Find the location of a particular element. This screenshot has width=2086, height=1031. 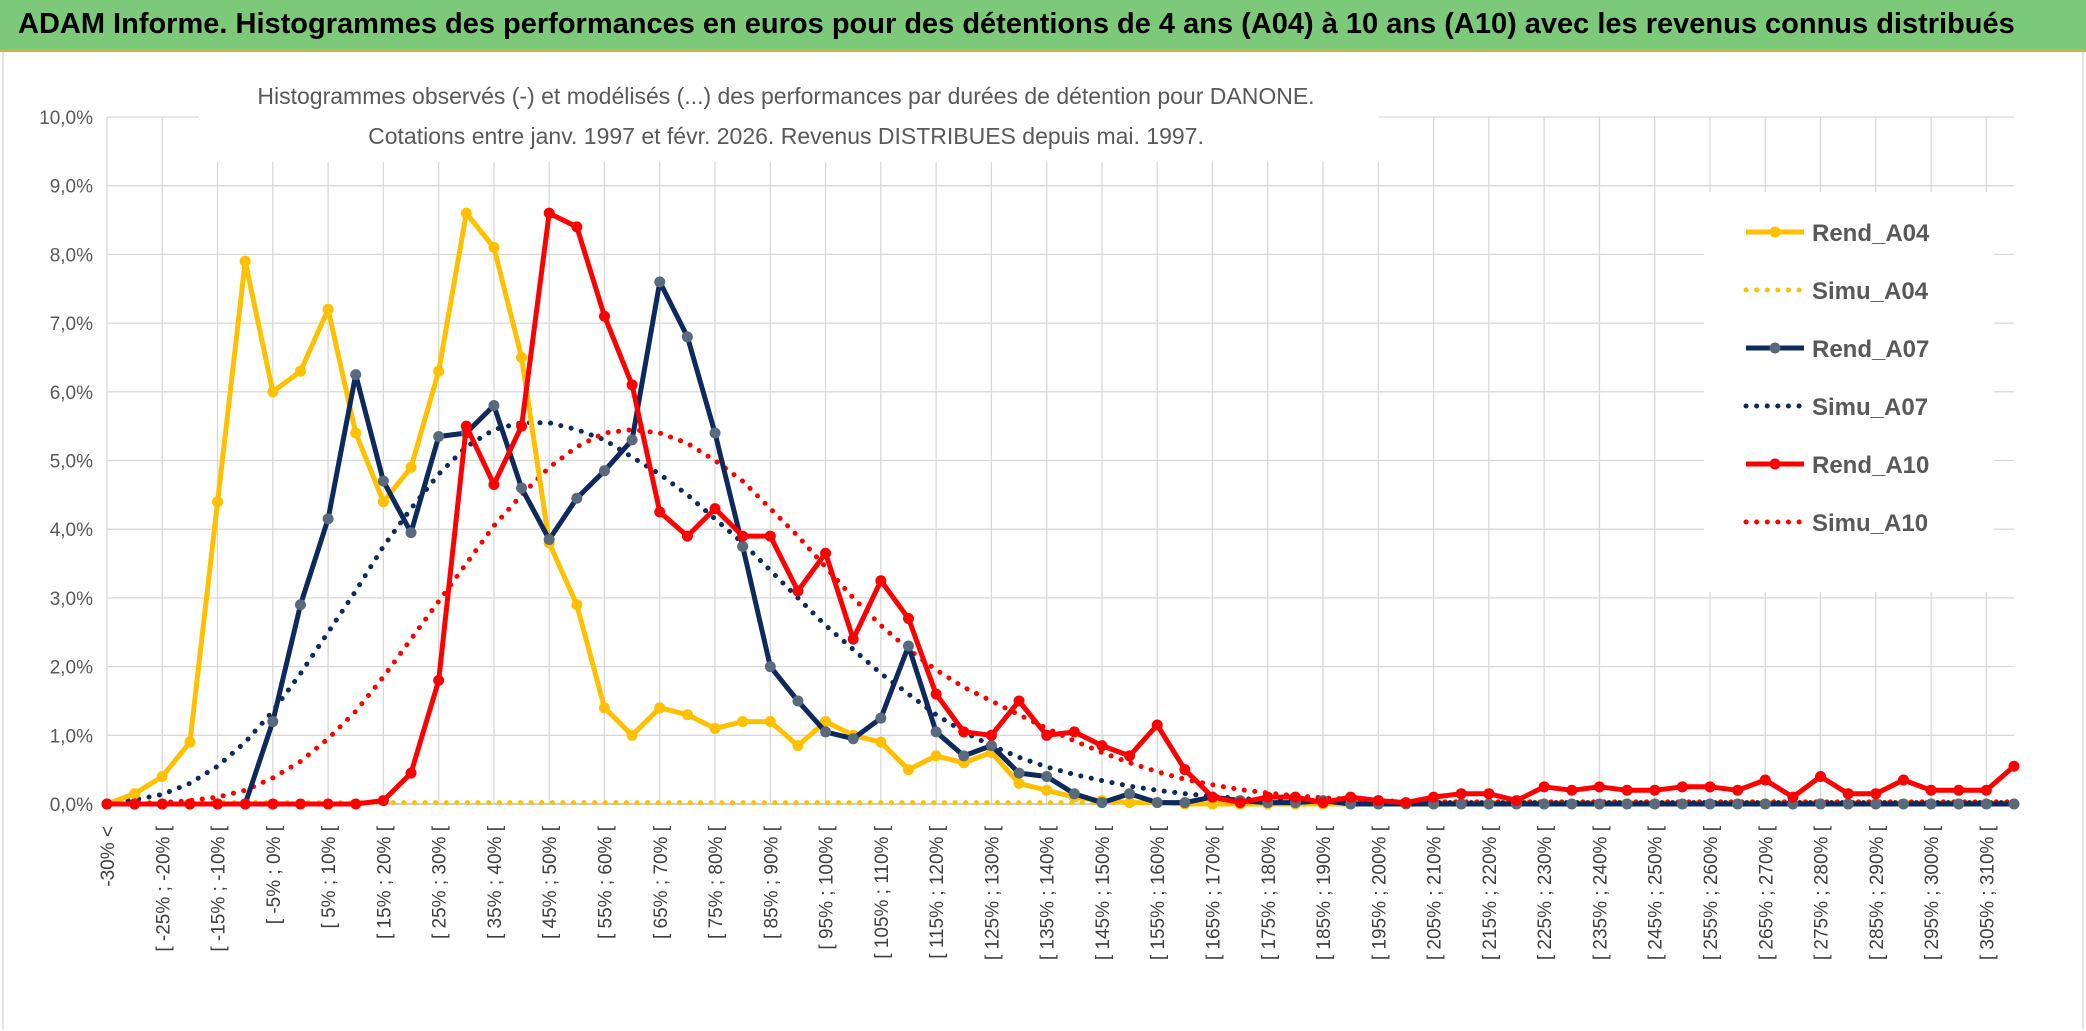

x-tick-label: [ 85% ; 90% [ is located at coordinates (771, 882).